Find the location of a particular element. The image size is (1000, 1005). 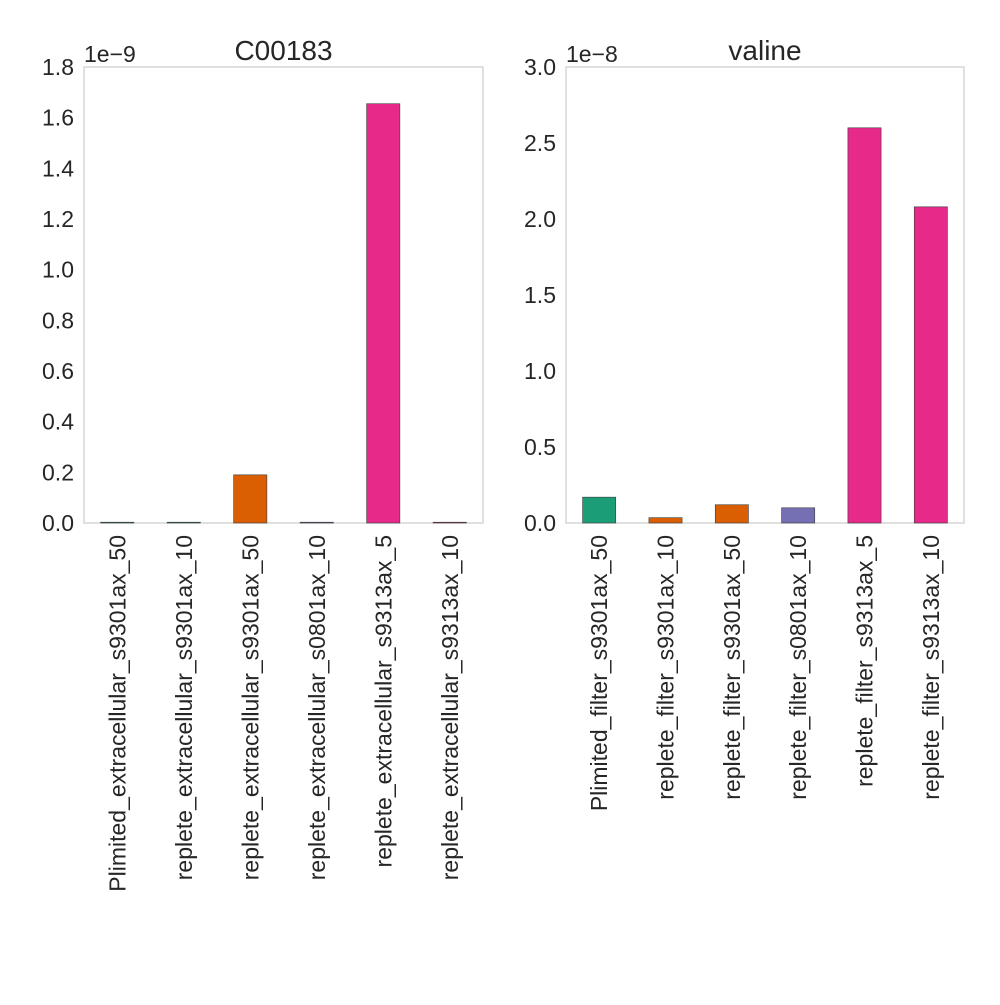

y-tick-label: 1.6 is located at coordinates (58, 118).